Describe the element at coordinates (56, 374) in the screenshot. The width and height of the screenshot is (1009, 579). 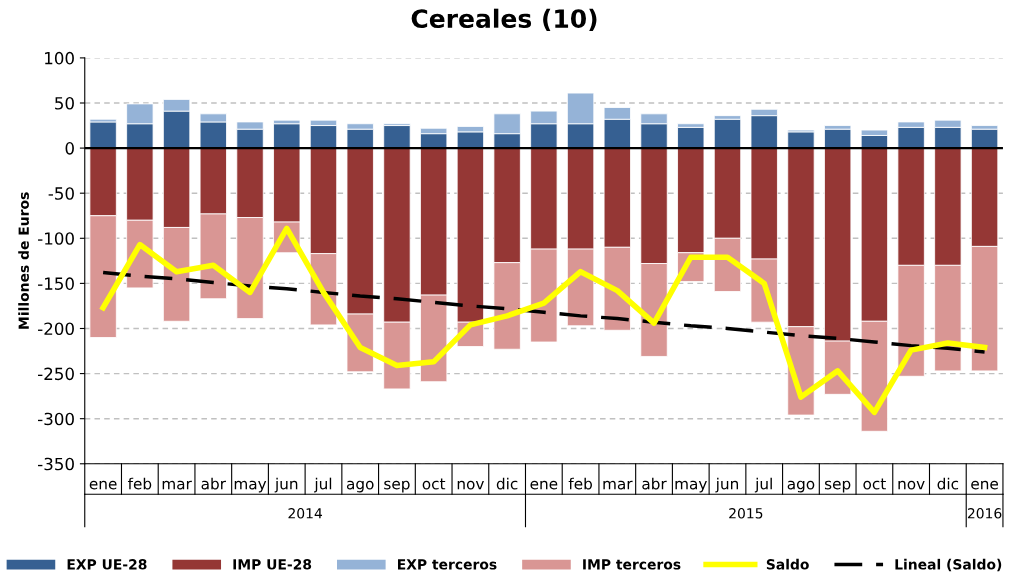
I see `y-tick-label: -250` at that location.